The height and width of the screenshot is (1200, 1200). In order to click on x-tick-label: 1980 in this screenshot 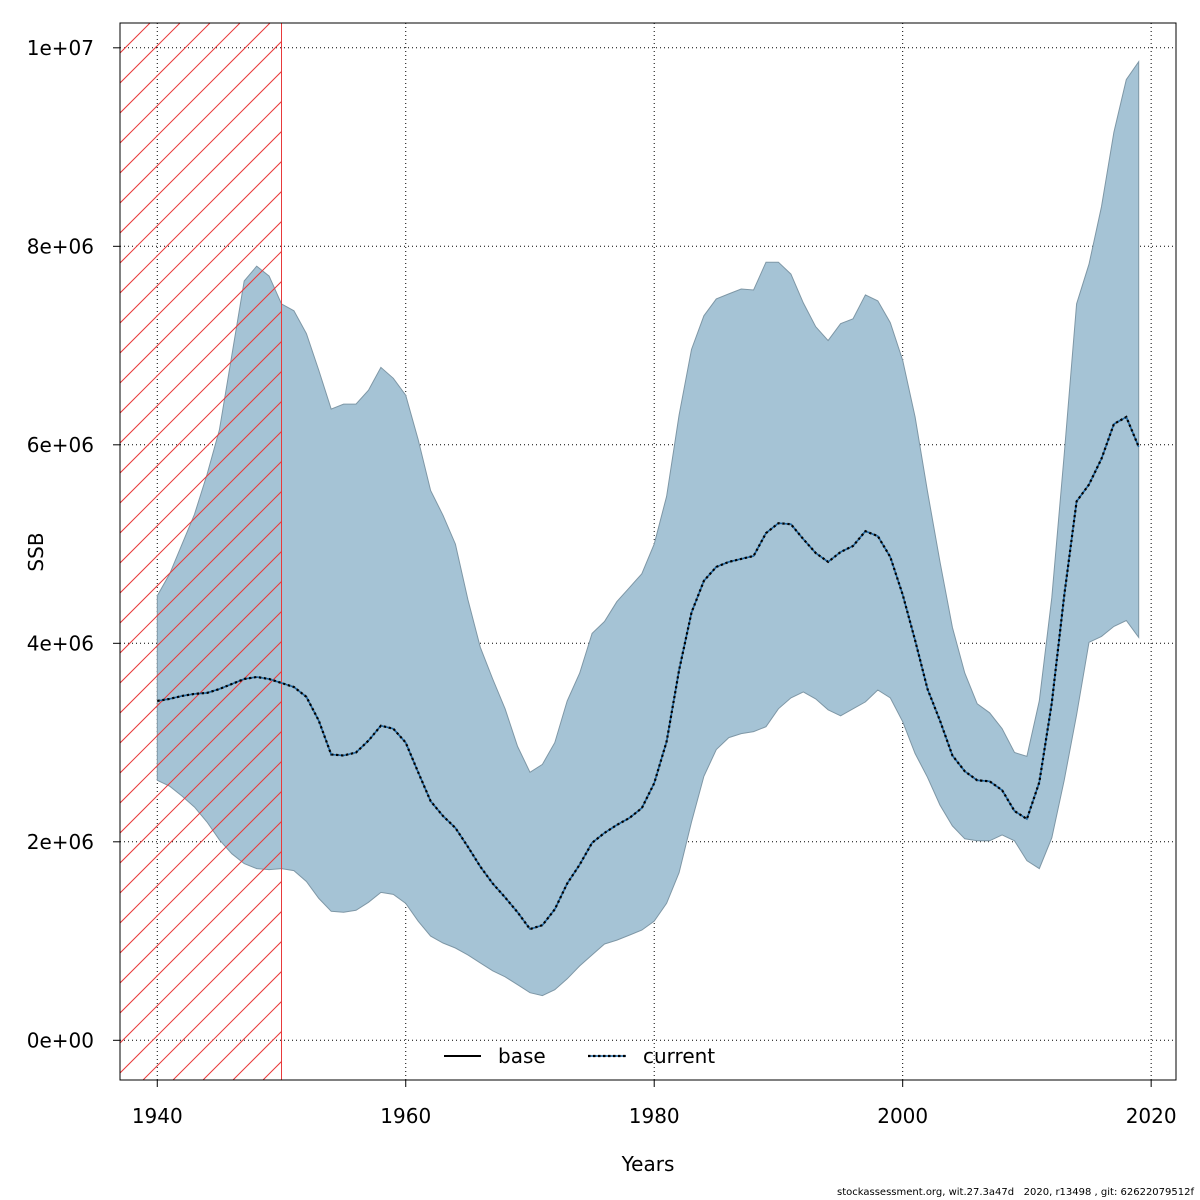, I will do `click(654, 1116)`.